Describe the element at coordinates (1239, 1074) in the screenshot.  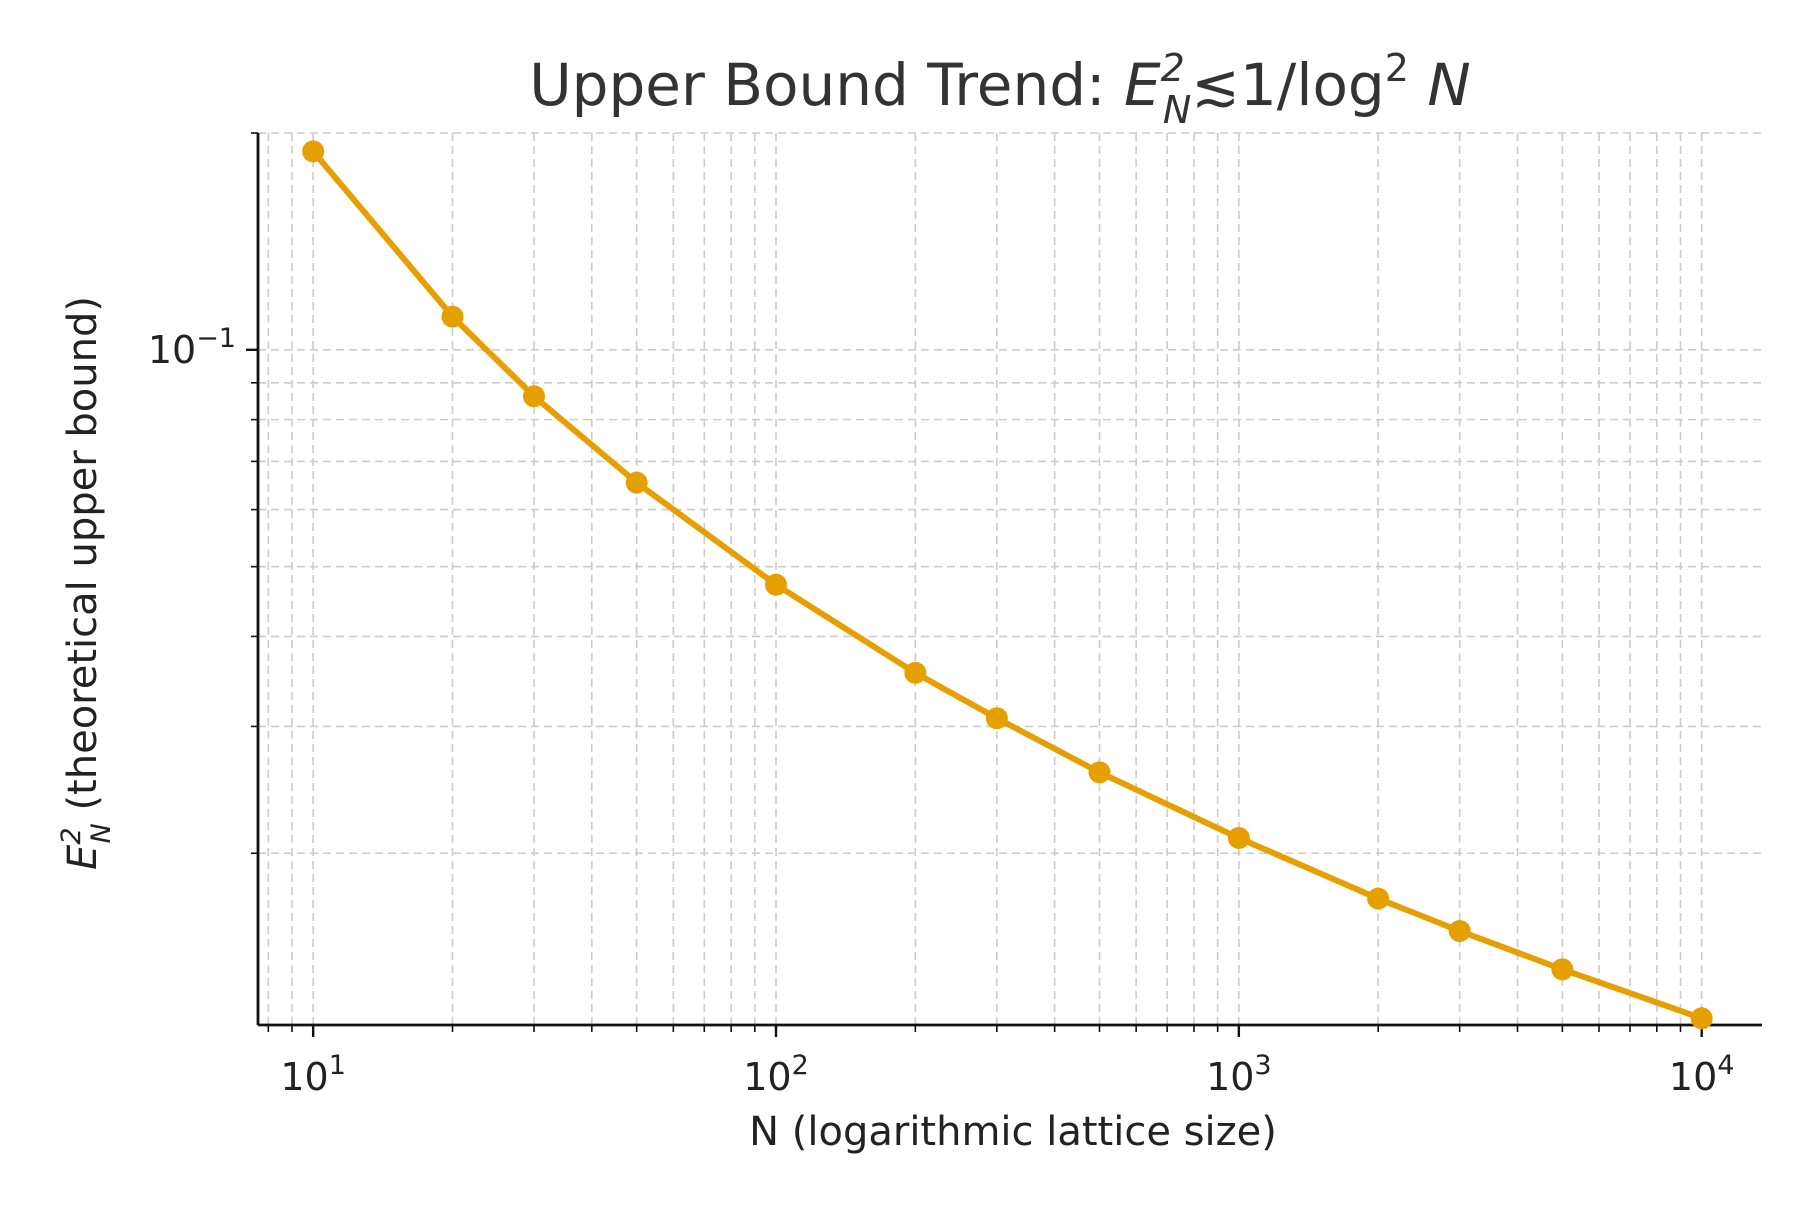
I see `x-tick-label: 103` at that location.